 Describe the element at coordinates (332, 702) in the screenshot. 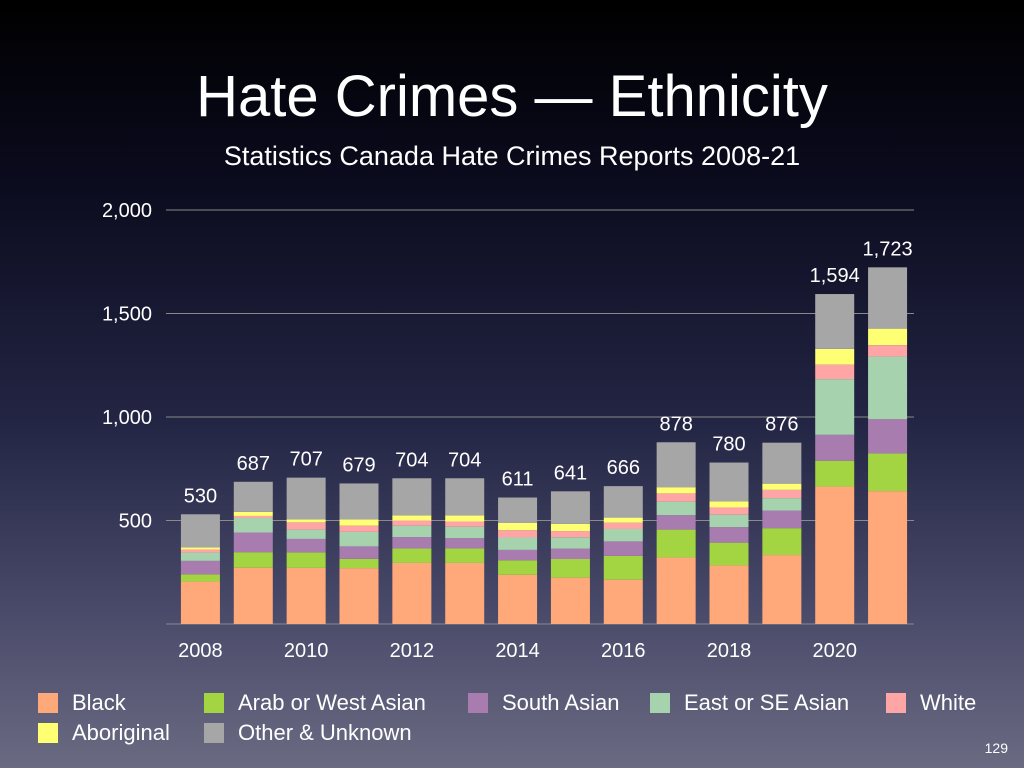

I see `legend-label: Arab or West Asian` at that location.